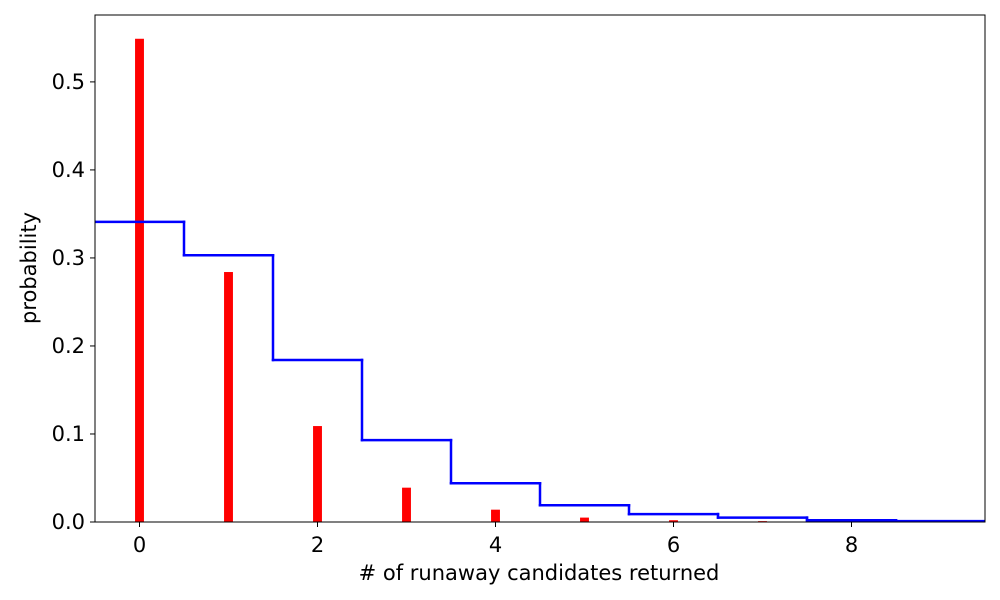 The width and height of the screenshot is (1000, 600). What do you see at coordinates (68, 346) in the screenshot?
I see `y-tick-label: 0.2` at bounding box center [68, 346].